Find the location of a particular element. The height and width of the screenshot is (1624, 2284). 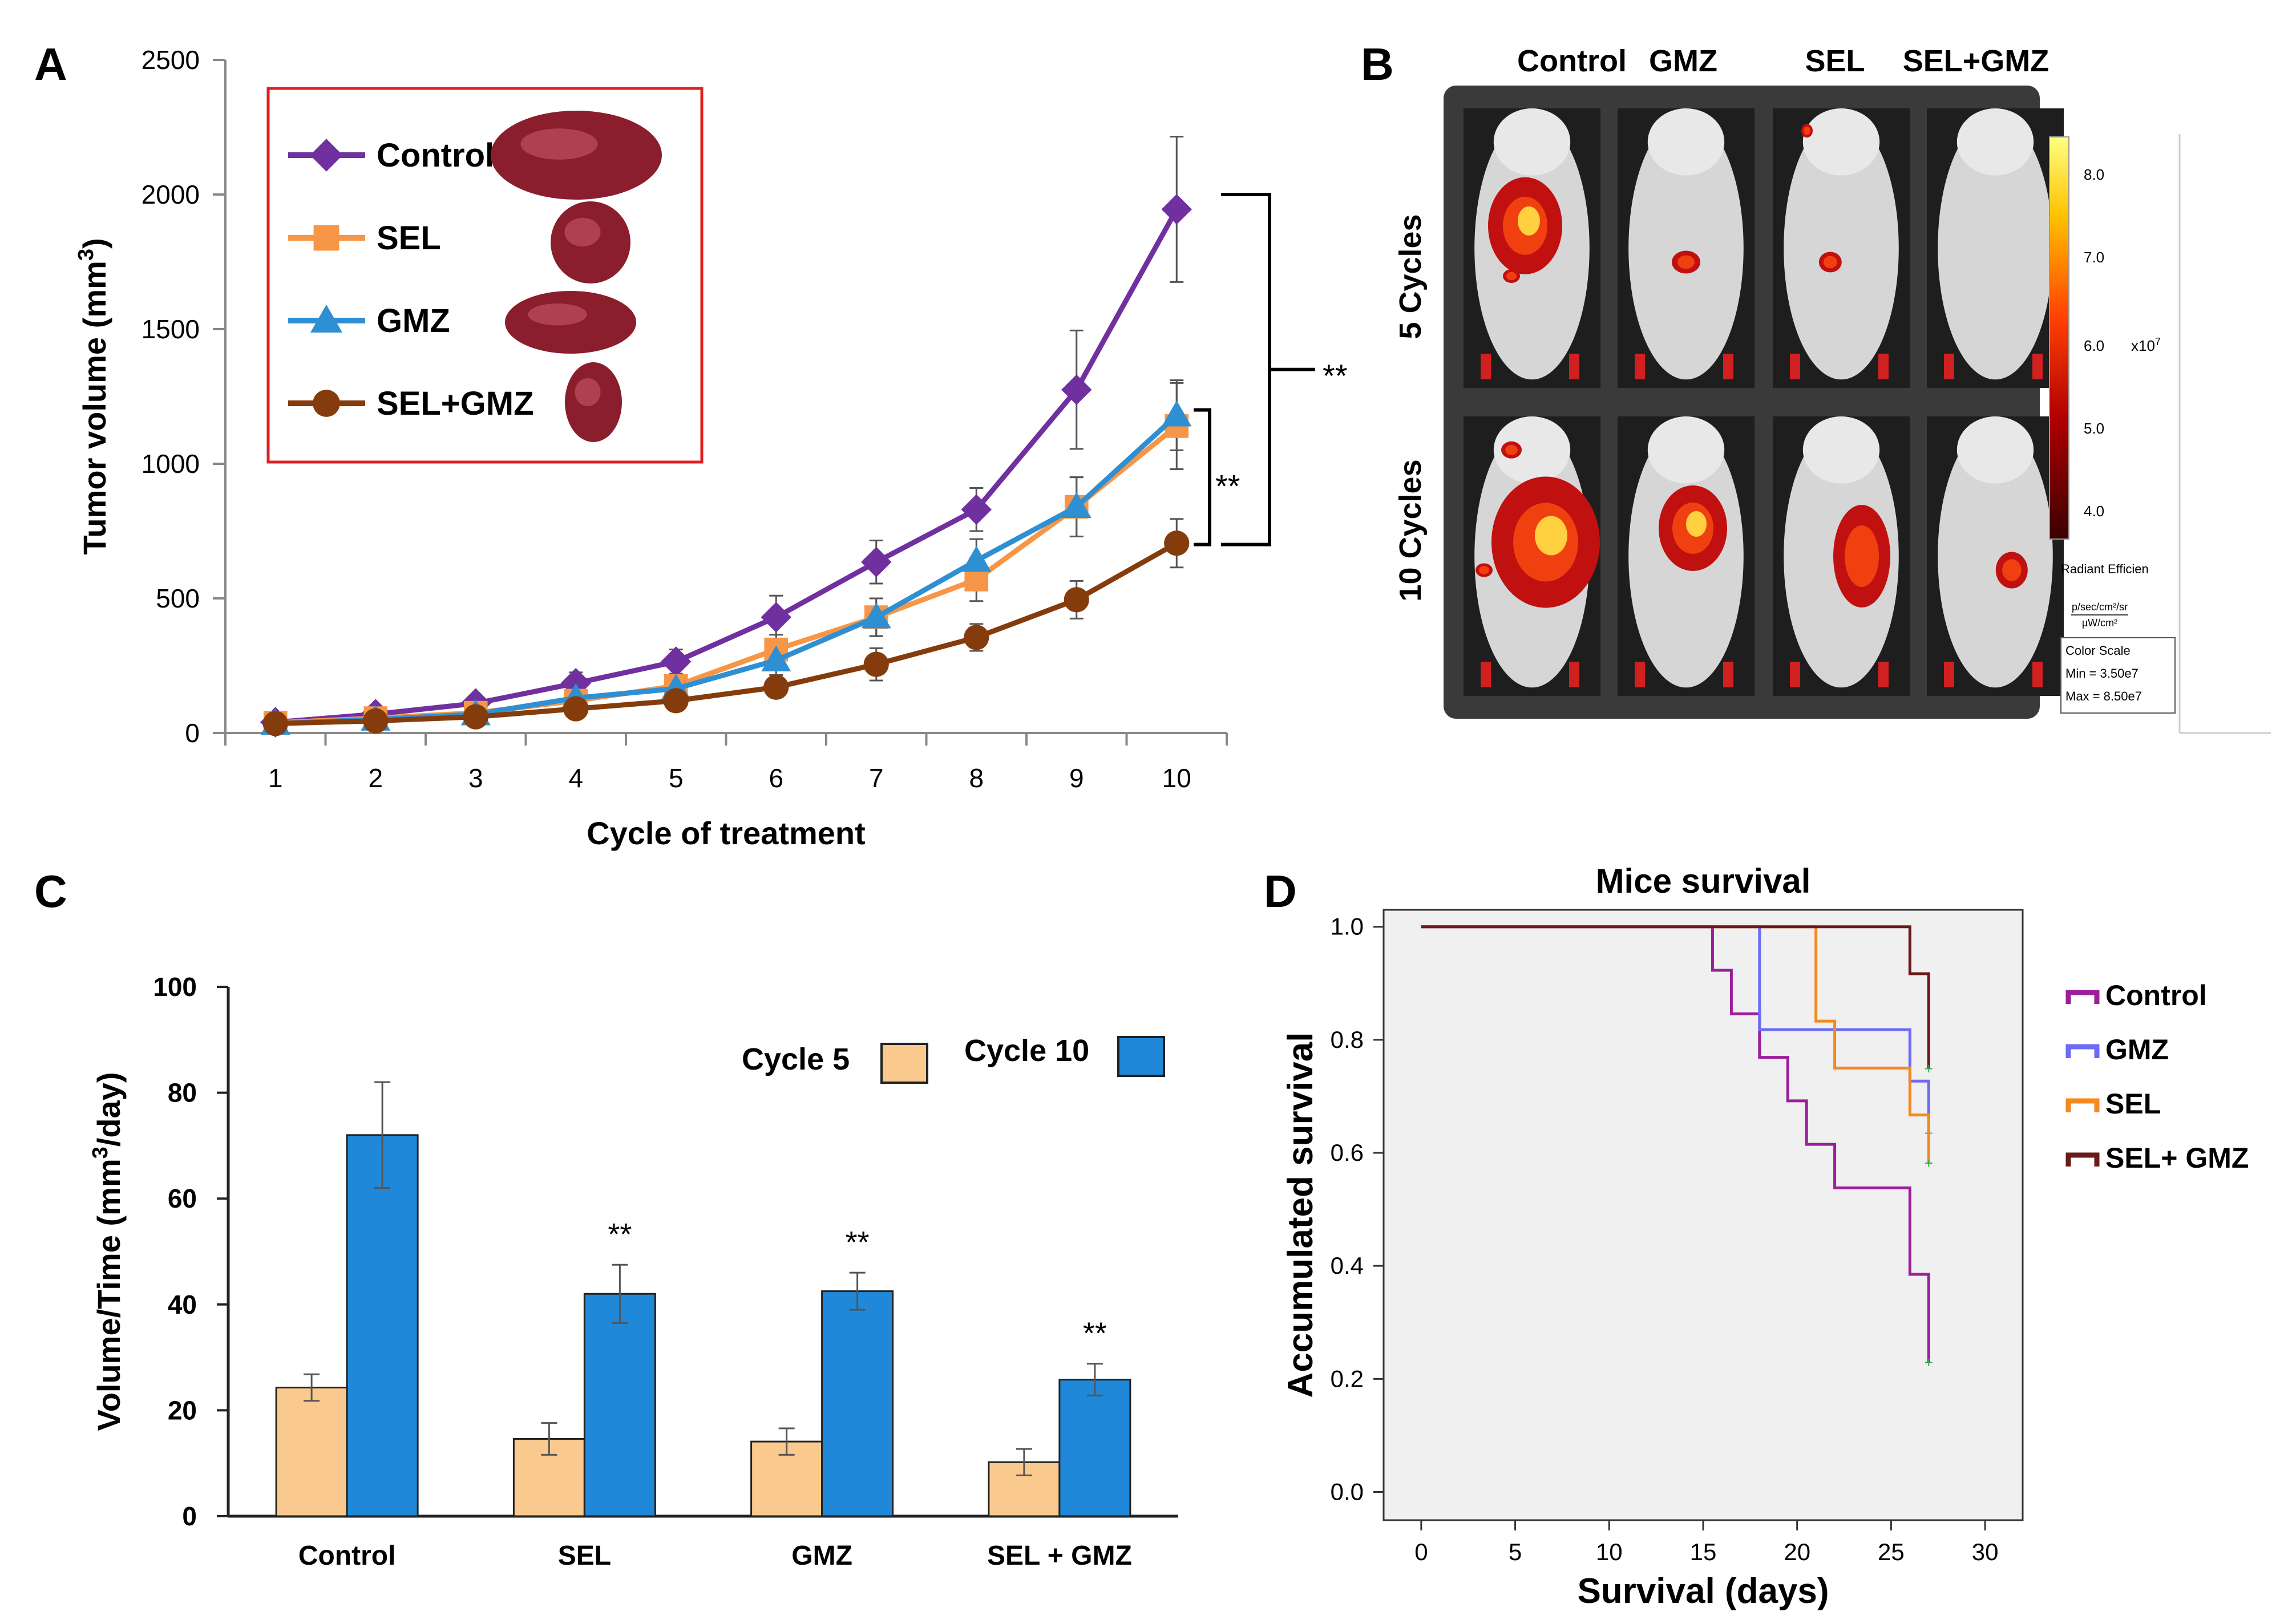

mouse-body is located at coordinates (1995, 556).